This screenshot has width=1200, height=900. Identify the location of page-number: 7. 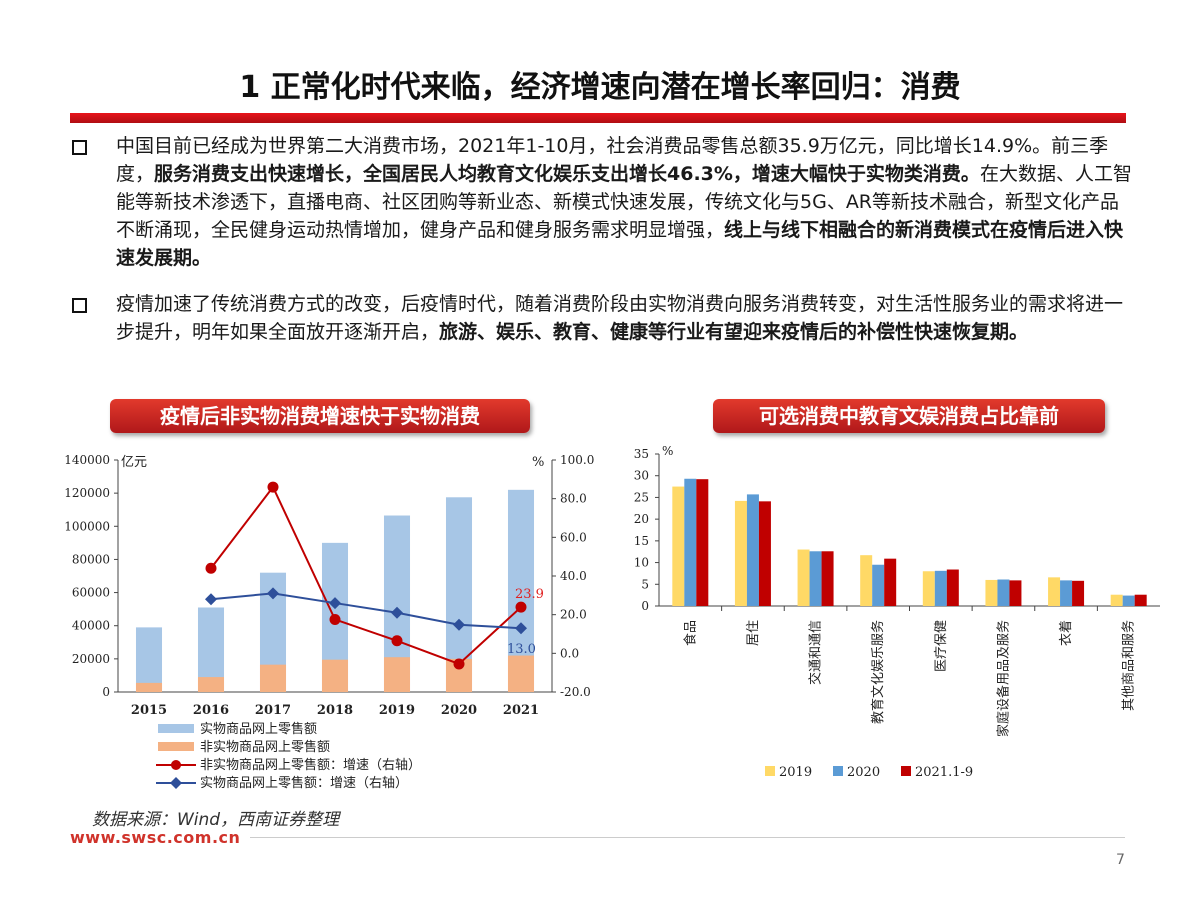
(1120, 860).